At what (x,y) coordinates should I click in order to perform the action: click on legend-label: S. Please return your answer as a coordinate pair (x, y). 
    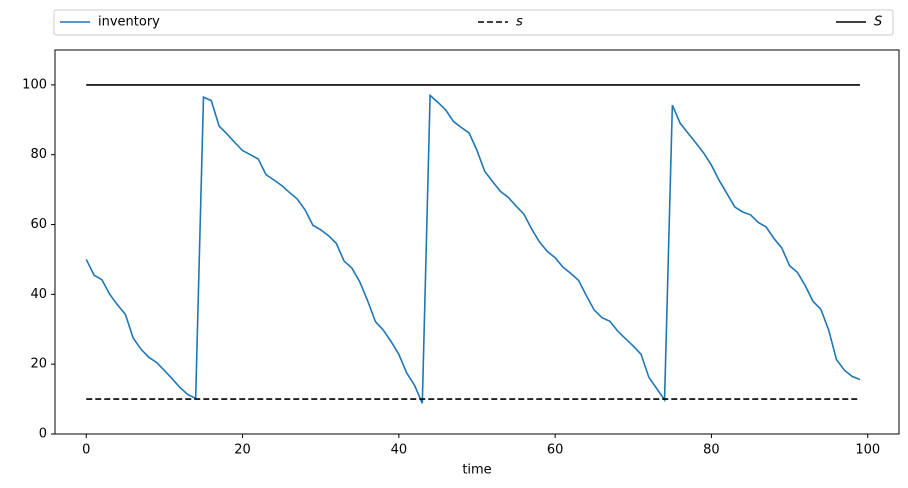
    Looking at the image, I should click on (878, 22).